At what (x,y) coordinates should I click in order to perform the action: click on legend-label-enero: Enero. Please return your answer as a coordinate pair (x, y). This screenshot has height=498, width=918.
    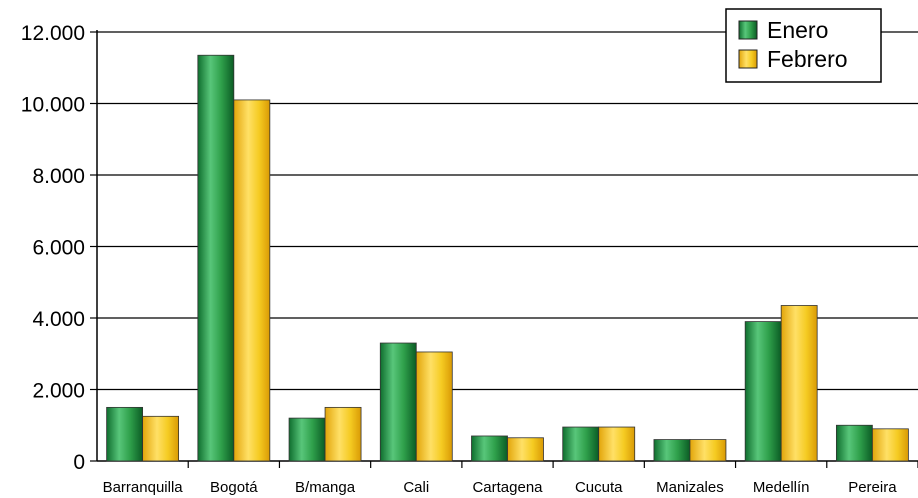
    Looking at the image, I should click on (797, 30).